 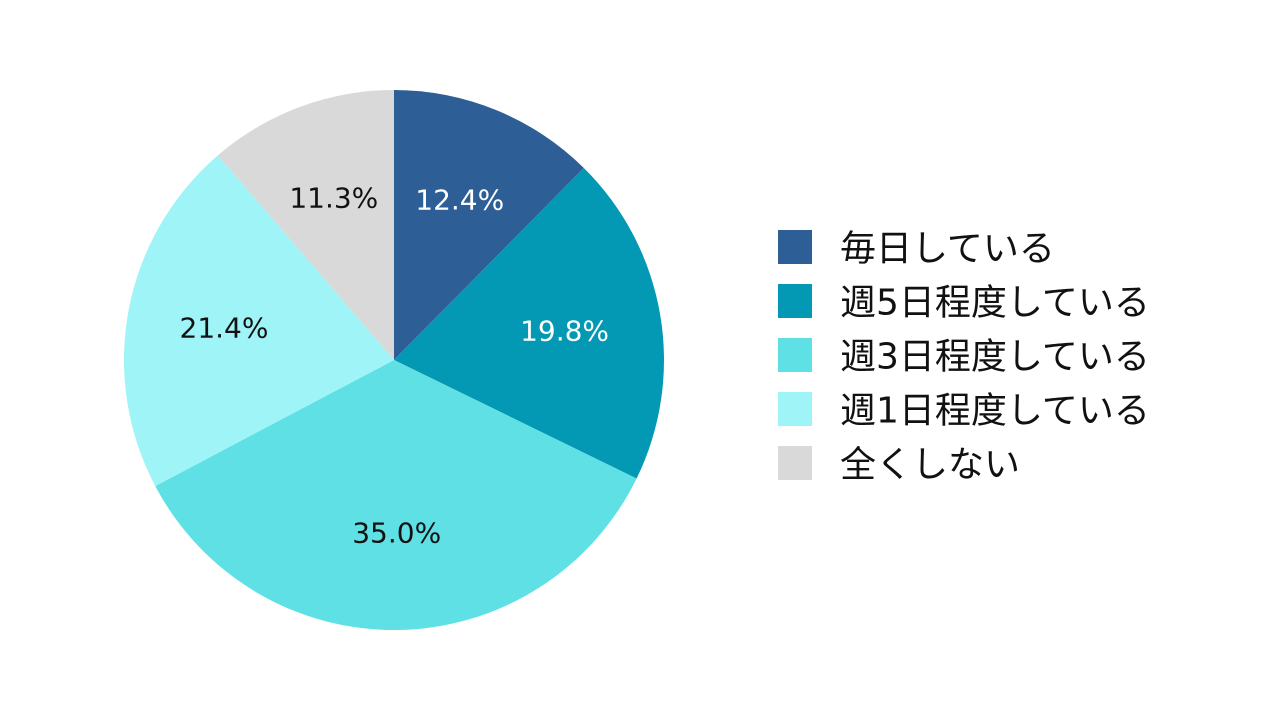 What do you see at coordinates (995, 411) in the screenshot?
I see `legend-label-4: 週1日程度している` at bounding box center [995, 411].